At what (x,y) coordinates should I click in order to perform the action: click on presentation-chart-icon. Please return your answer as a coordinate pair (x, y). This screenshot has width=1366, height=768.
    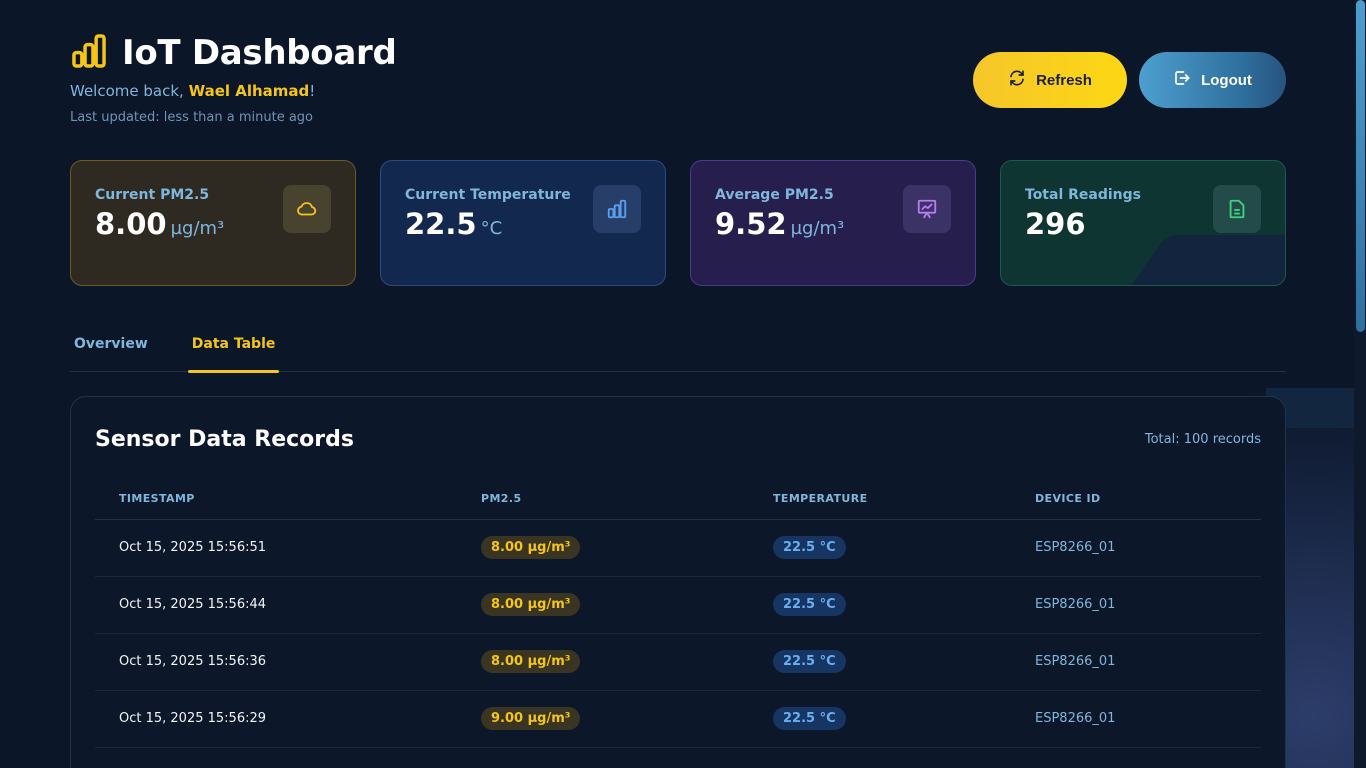
    Looking at the image, I should click on (927, 209).